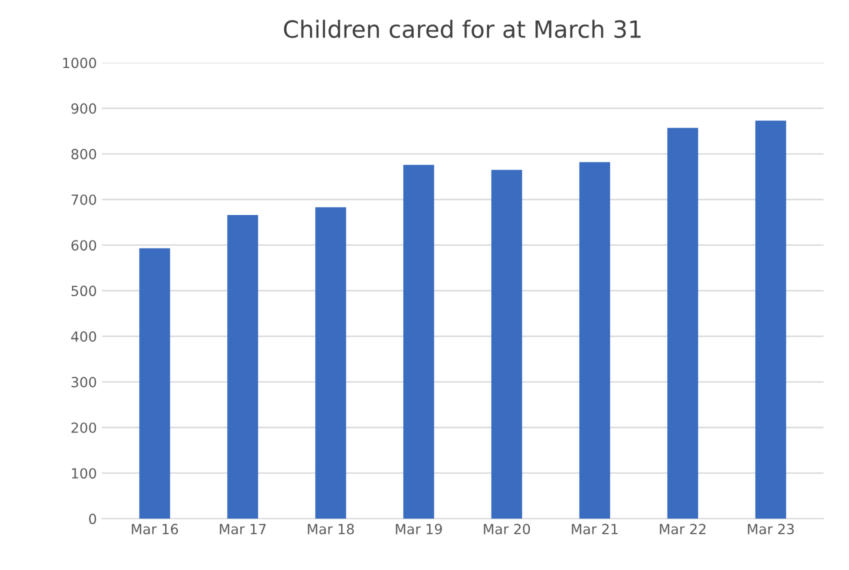 The image size is (849, 570). I want to click on y-tick-label: 400, so click(83, 336).